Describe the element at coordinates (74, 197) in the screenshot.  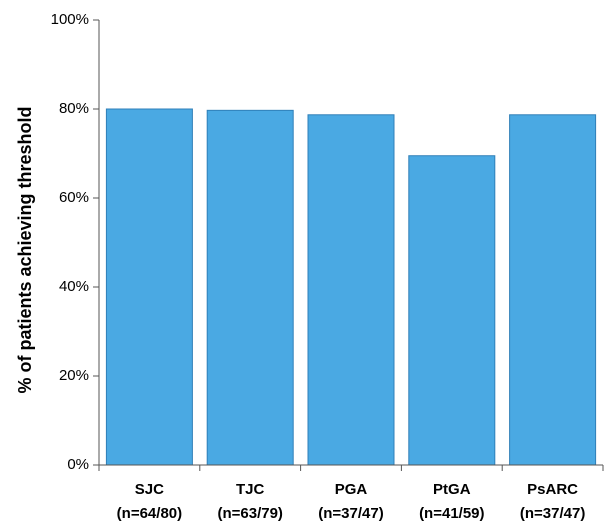
I see `y-tick-label: 60%` at that location.